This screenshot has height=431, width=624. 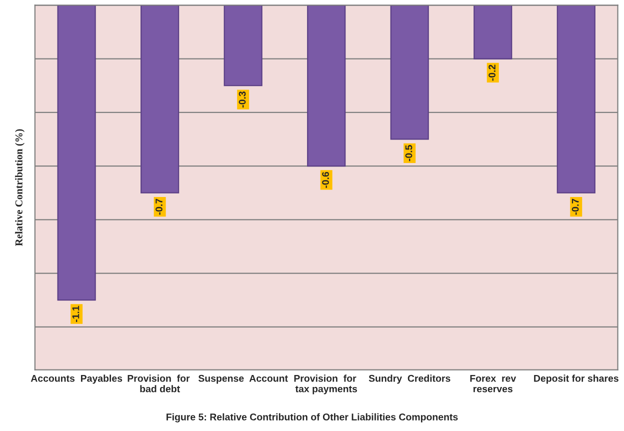 I want to click on data-label: -1.1, so click(x=76, y=314).